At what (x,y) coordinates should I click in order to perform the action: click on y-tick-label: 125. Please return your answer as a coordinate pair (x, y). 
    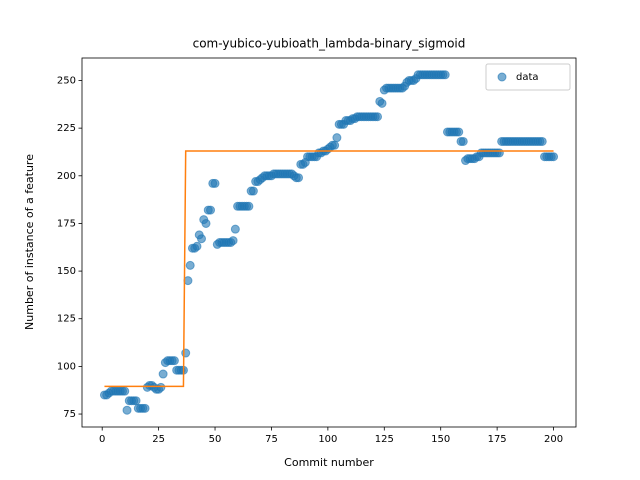
    Looking at the image, I should click on (66, 319).